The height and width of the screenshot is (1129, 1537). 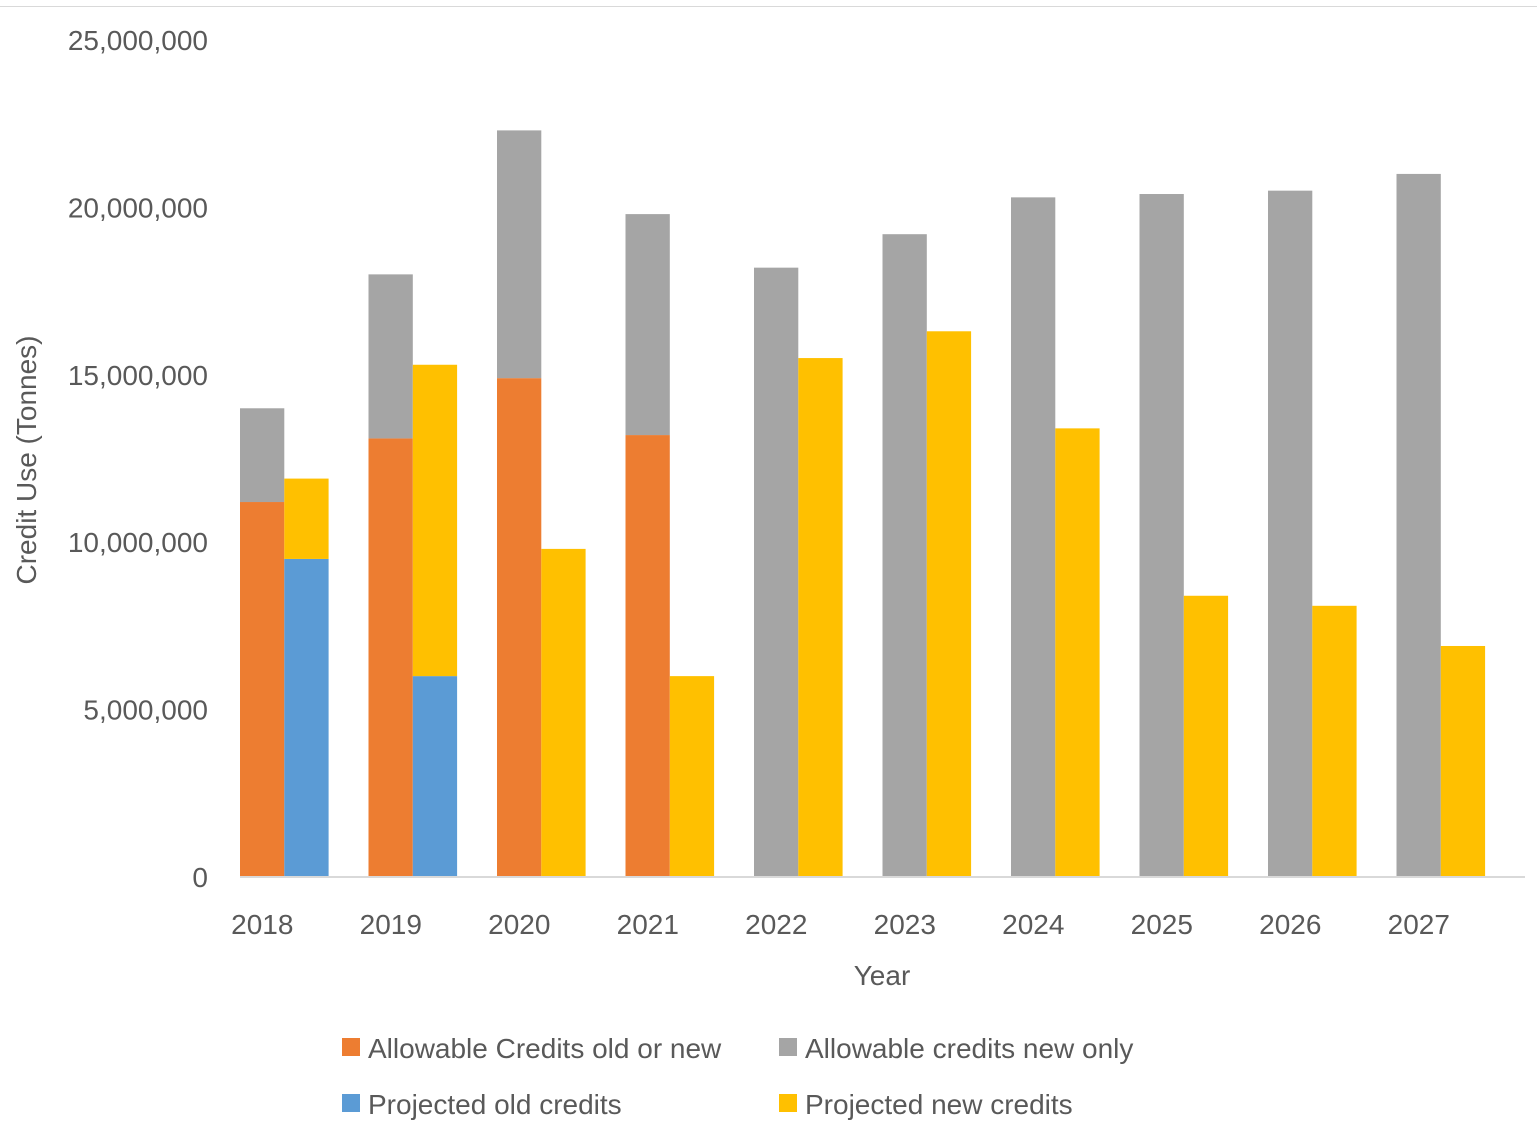 I want to click on legend-label: Projected old credits, so click(x=495, y=1104).